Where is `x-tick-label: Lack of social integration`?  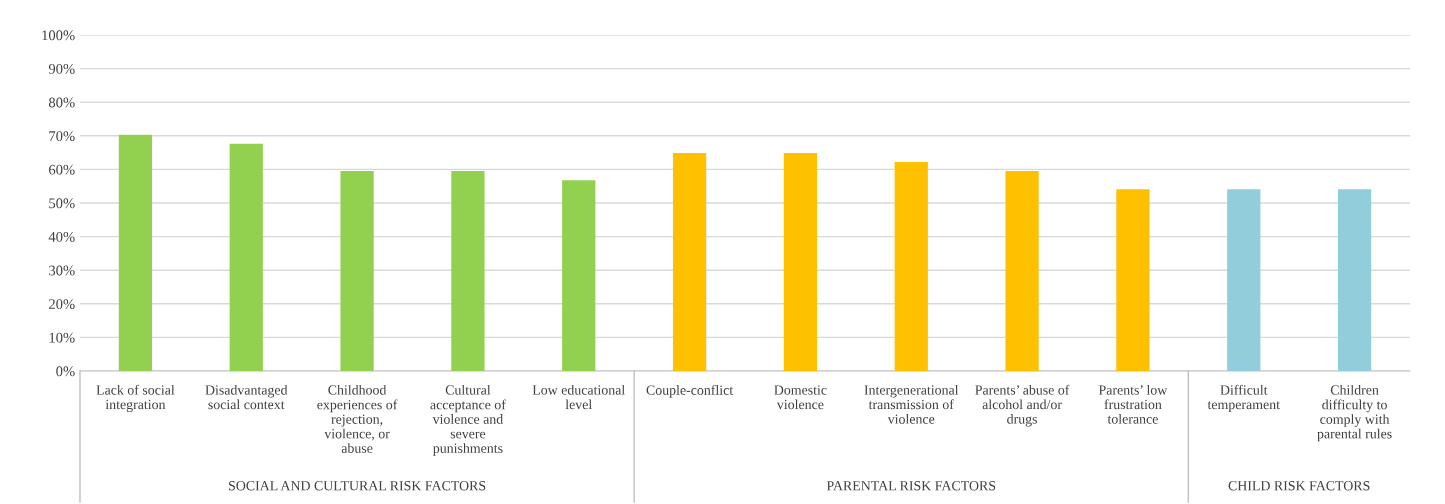 x-tick-label: Lack of social integration is located at coordinates (135, 398).